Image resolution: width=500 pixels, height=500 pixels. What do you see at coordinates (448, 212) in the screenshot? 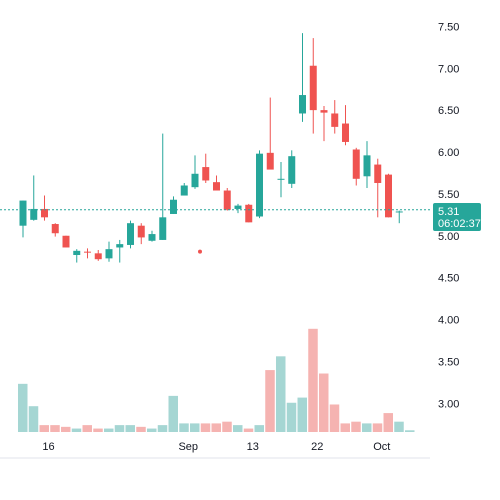
I see `last-price-value: 5.31` at bounding box center [448, 212].